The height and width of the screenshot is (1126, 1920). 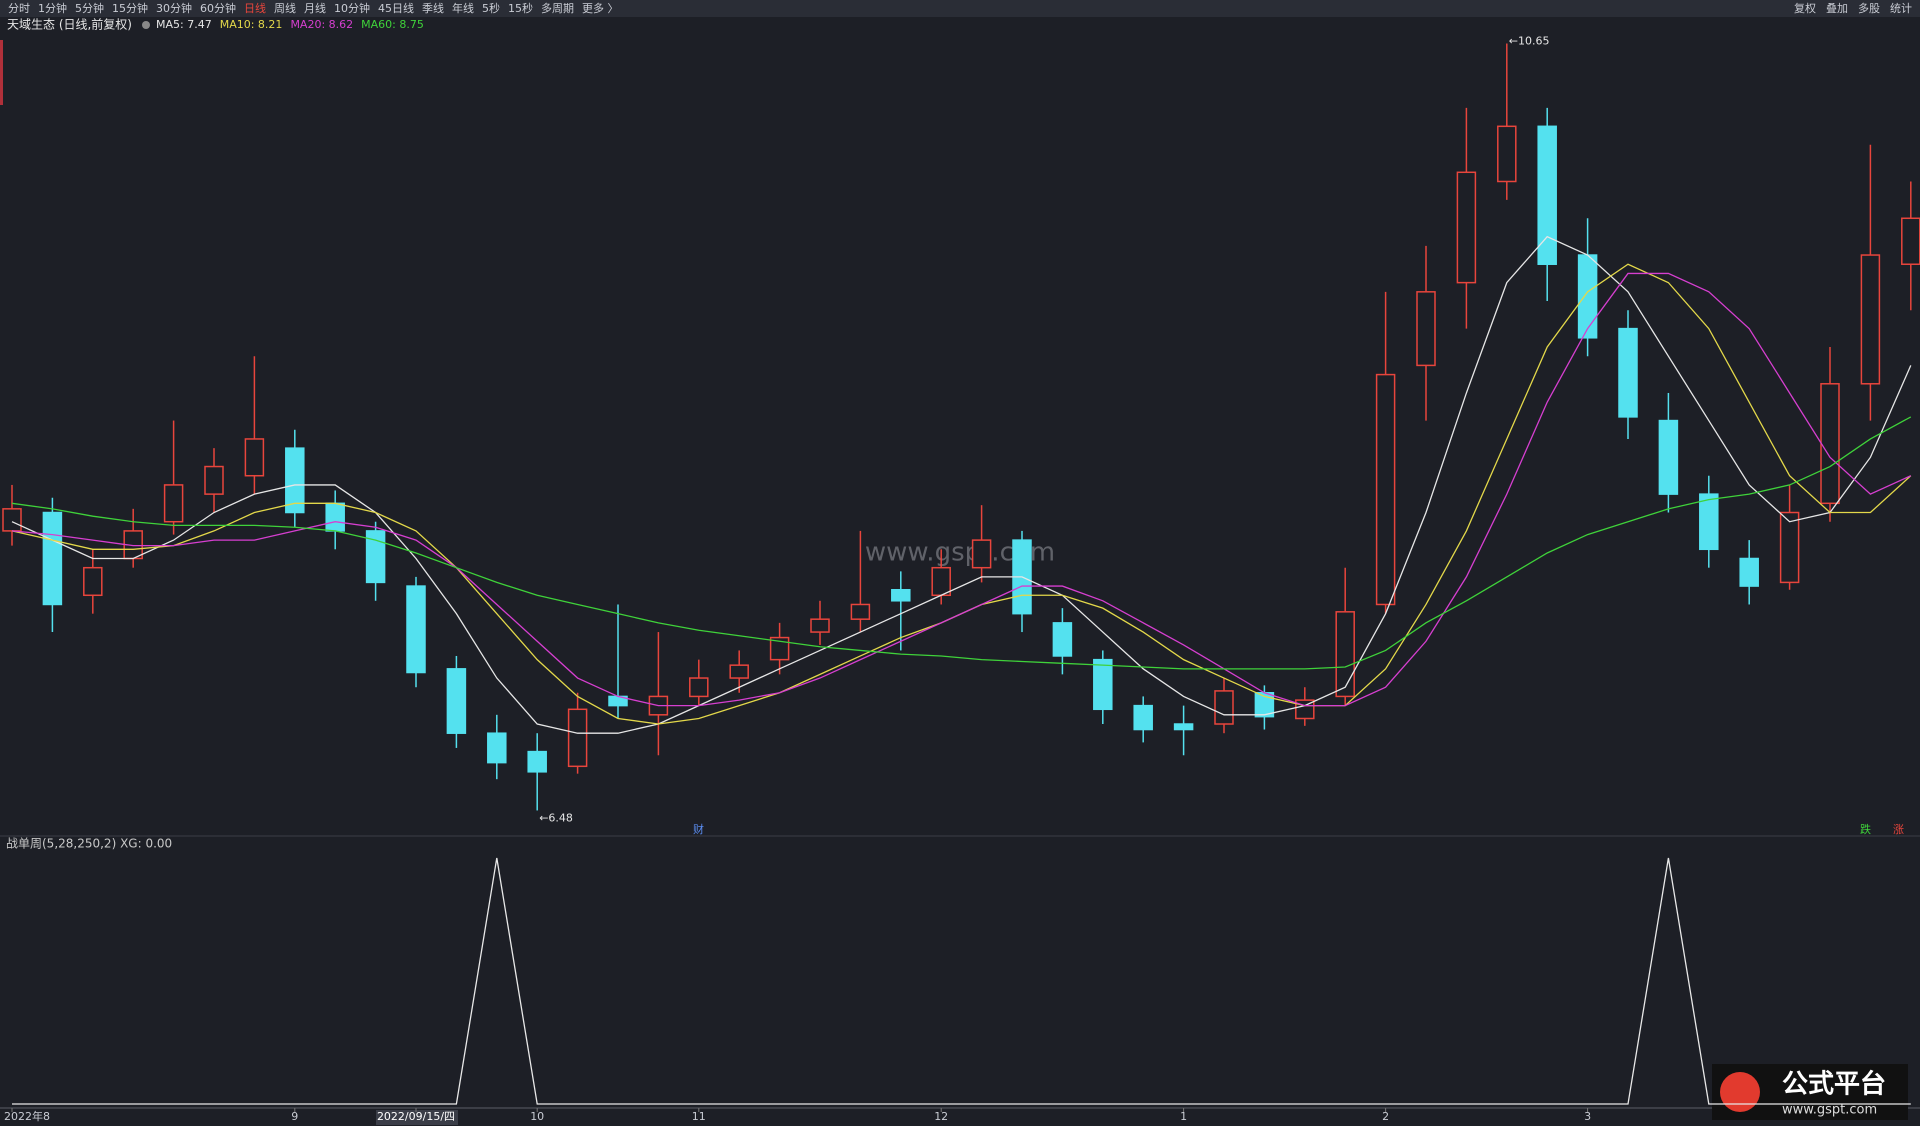 What do you see at coordinates (433, 8) in the screenshot?
I see `toolbar-item: 季线` at bounding box center [433, 8].